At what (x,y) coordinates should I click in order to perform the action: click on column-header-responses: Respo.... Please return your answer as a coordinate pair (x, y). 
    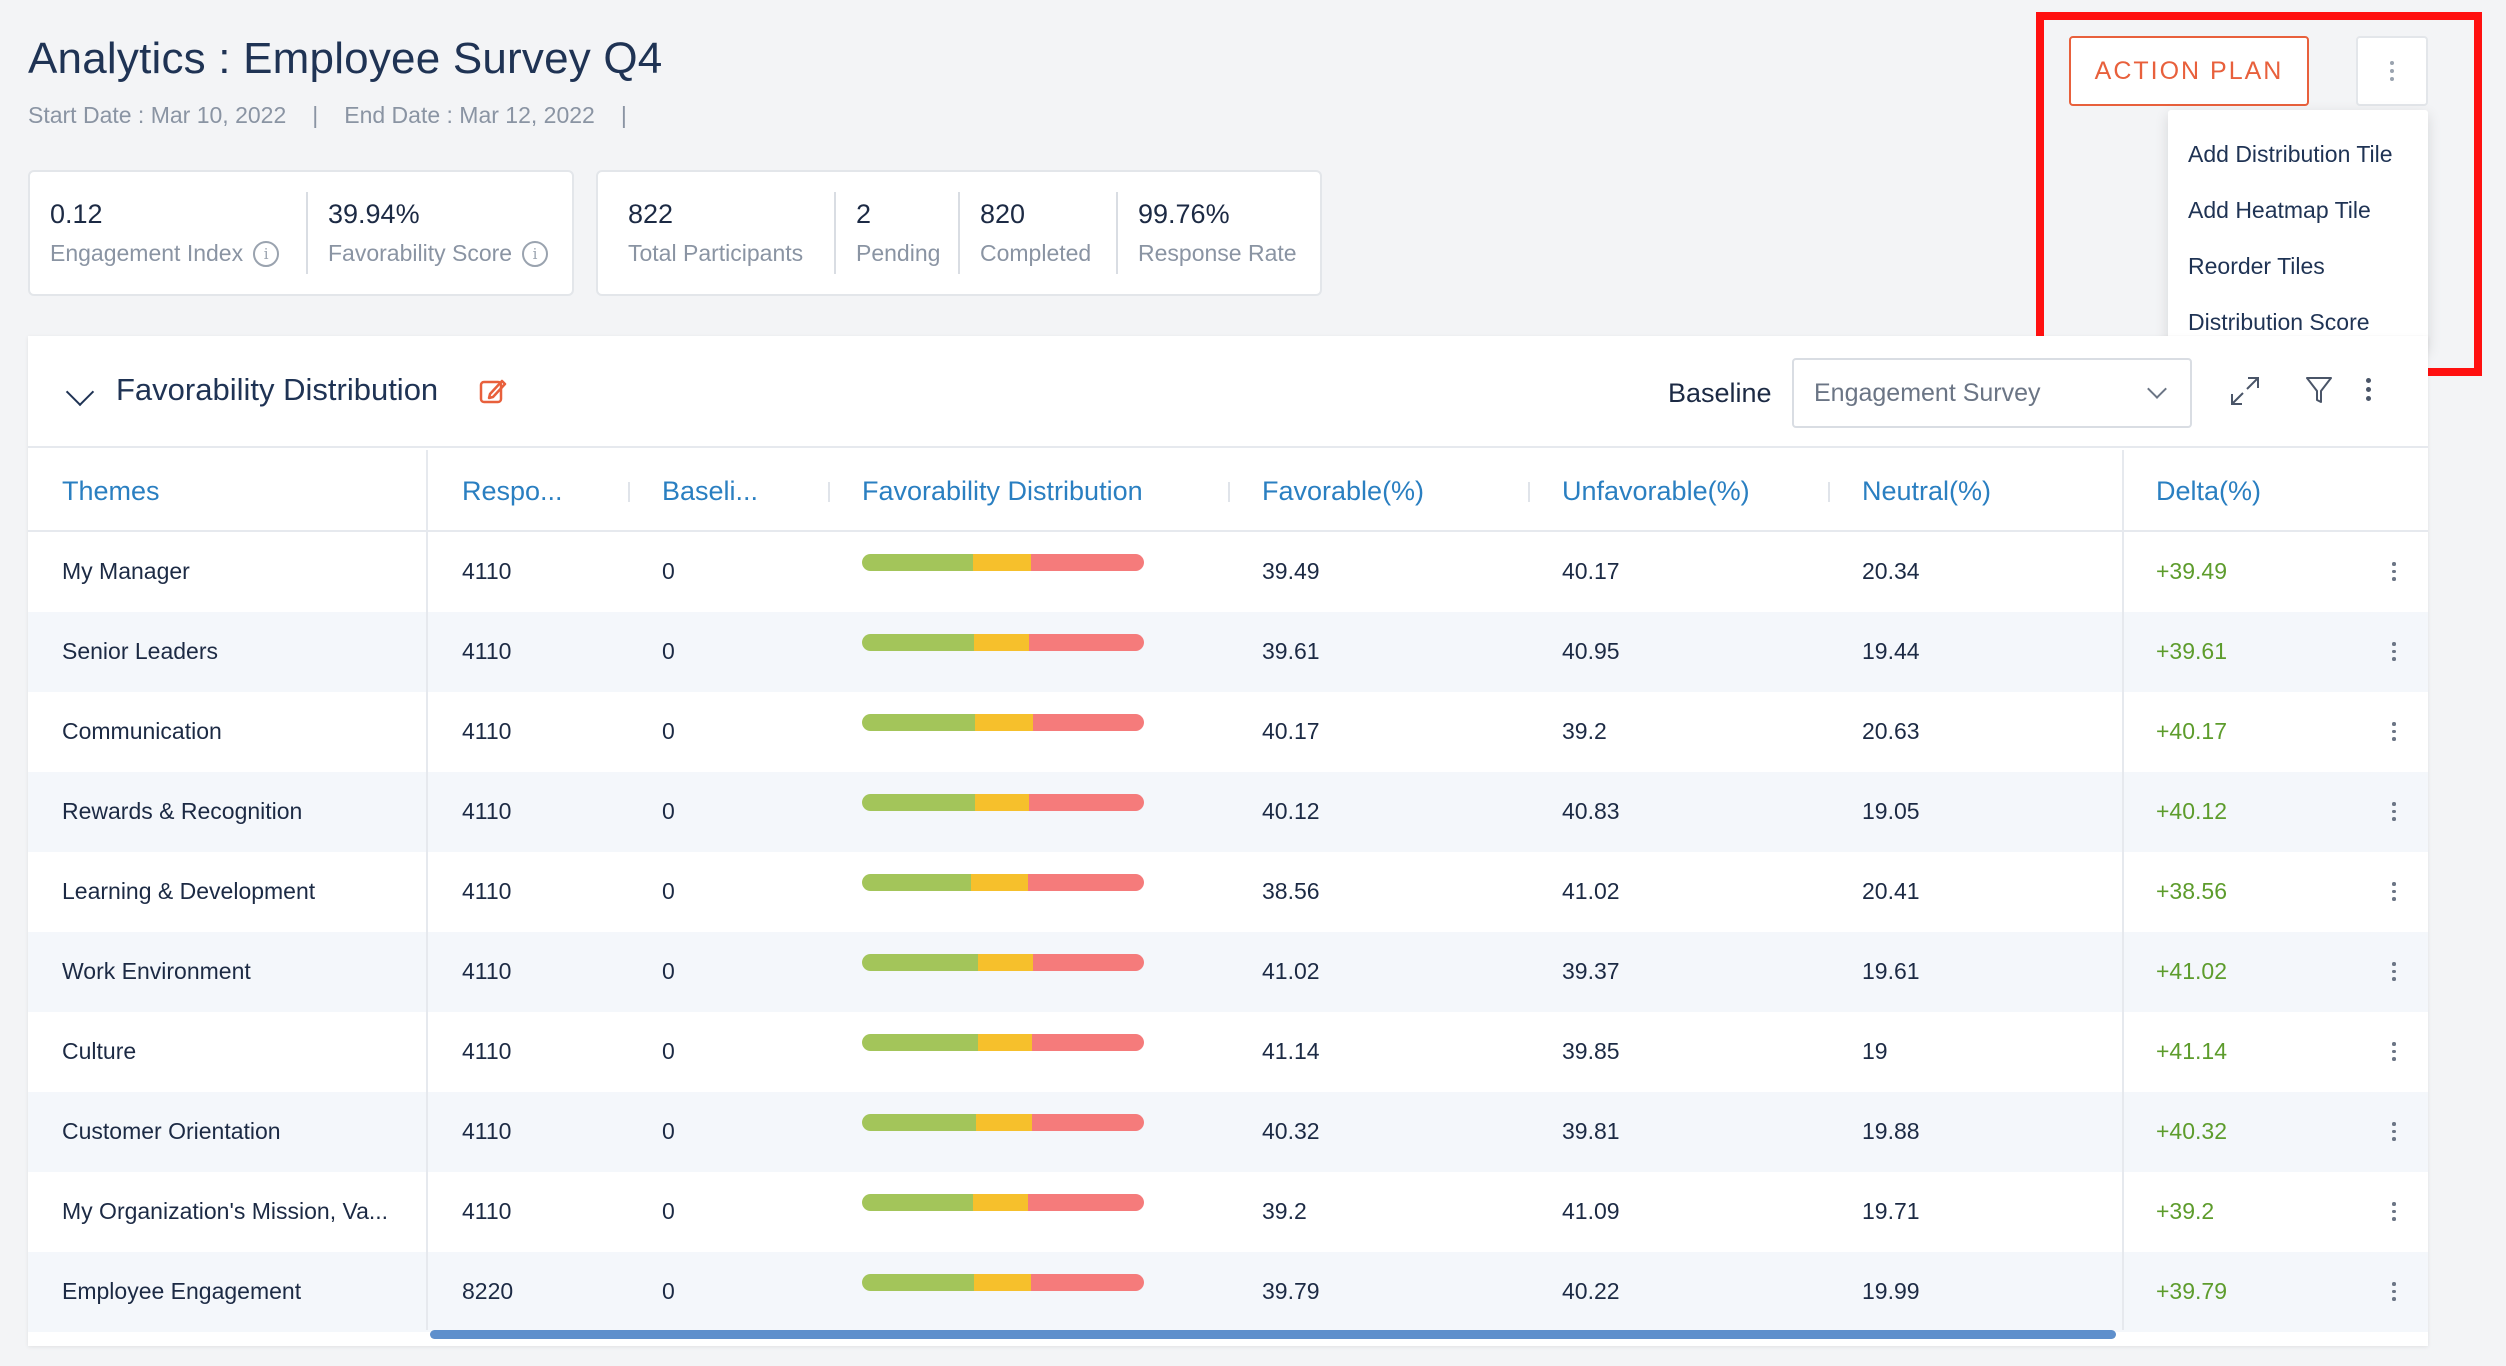
    Looking at the image, I should click on (512, 491).